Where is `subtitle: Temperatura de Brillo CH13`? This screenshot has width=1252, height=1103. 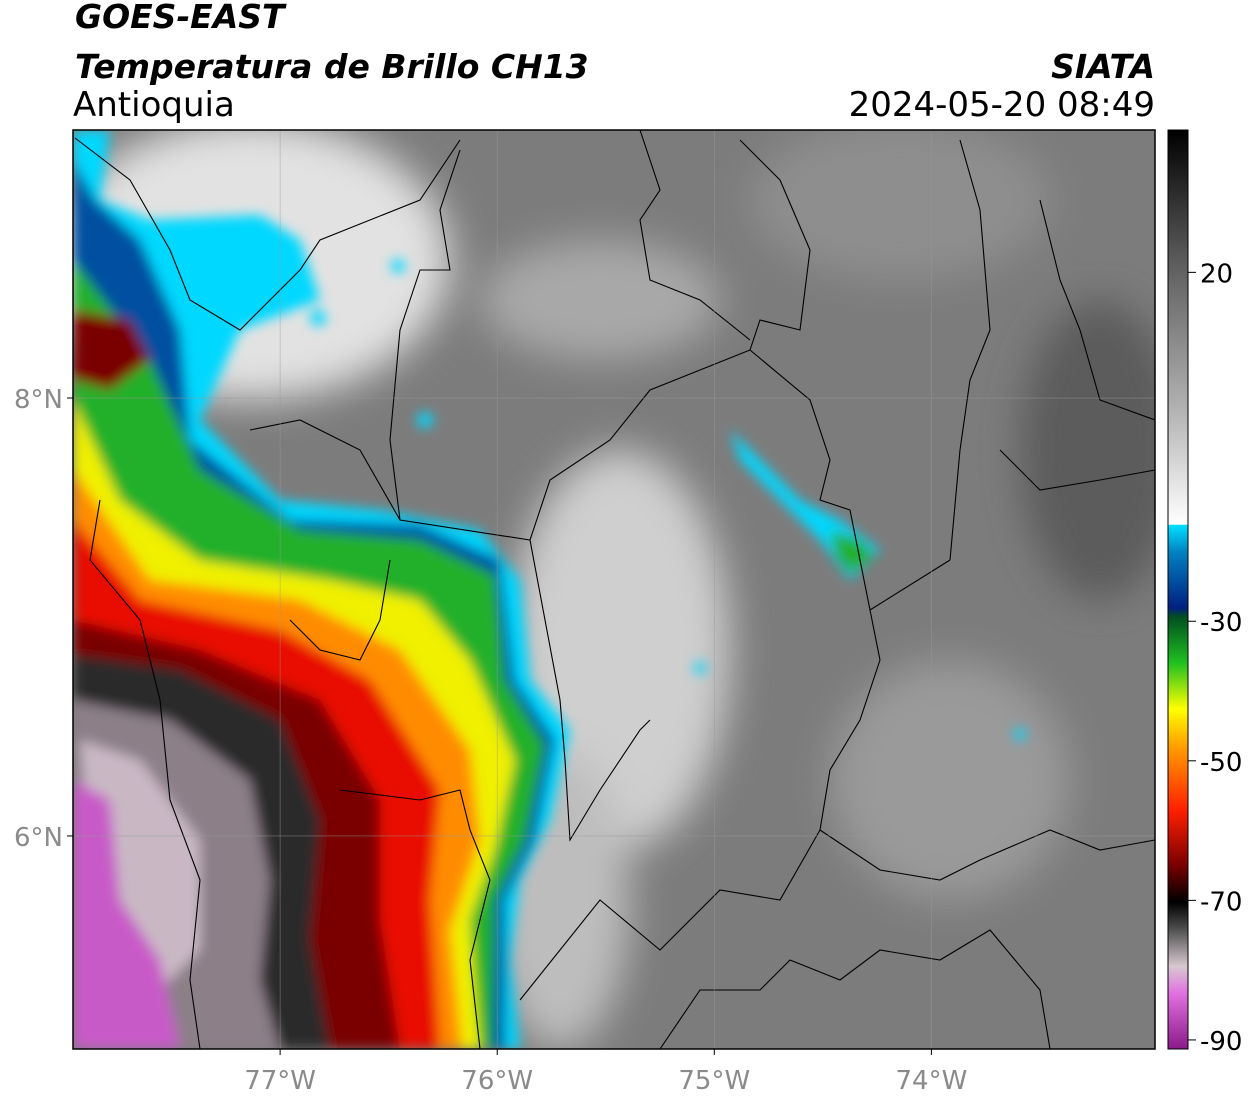
subtitle: Temperatura de Brillo CH13 is located at coordinates (332, 66).